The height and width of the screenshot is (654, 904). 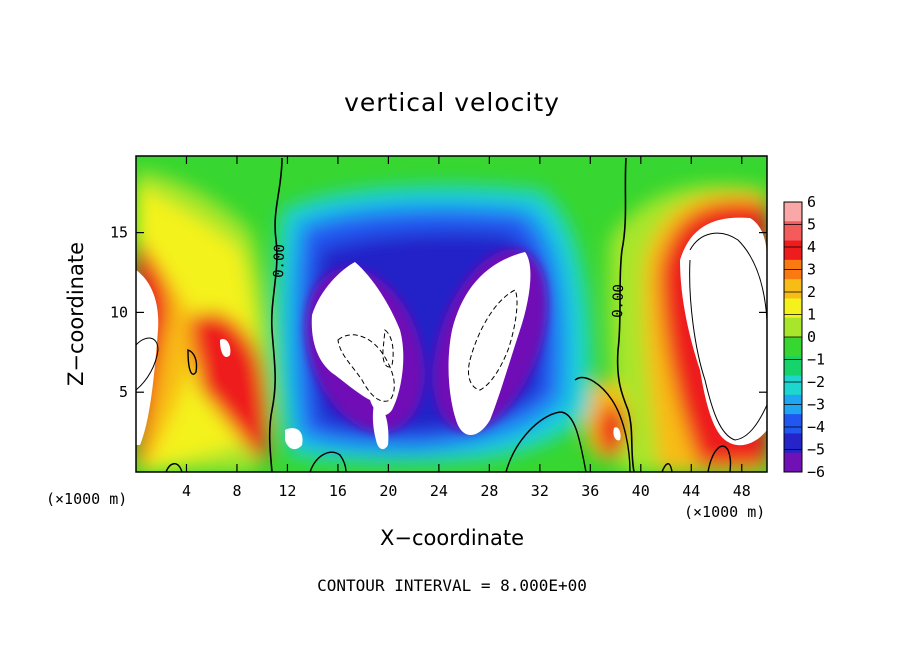 What do you see at coordinates (540, 491) in the screenshot?
I see `x-tick-label: 32` at bounding box center [540, 491].